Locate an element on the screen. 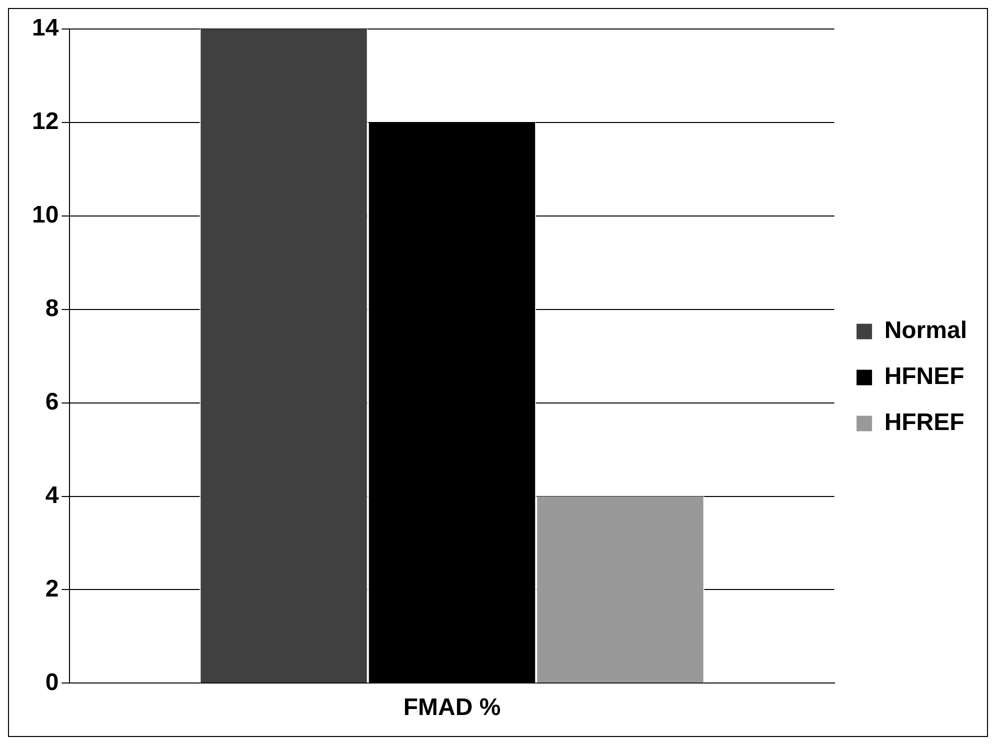 The width and height of the screenshot is (998, 747). y-tick-label: 8 is located at coordinates (52, 308).